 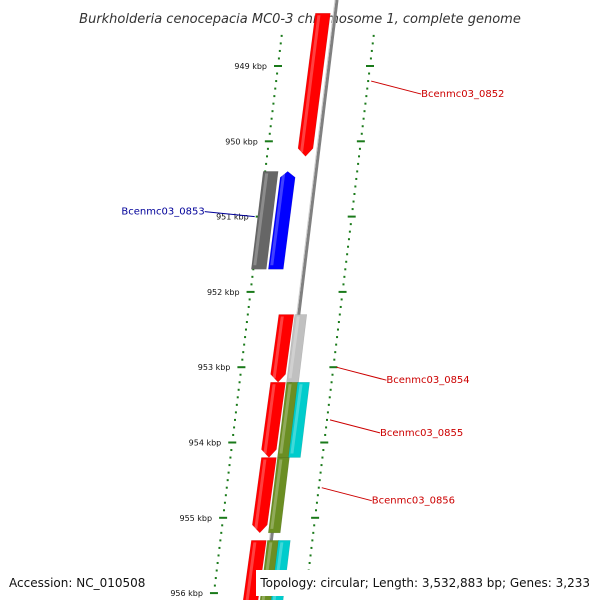 What do you see at coordinates (186, 593) in the screenshot?
I see `tick-label: 956 kbp` at bounding box center [186, 593].